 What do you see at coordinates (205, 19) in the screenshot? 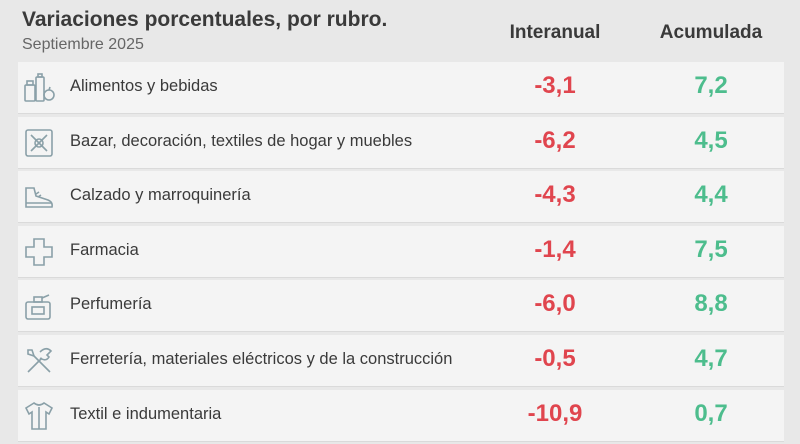
I see `chart-title: Variaciones porcentuales, por rubro.` at bounding box center [205, 19].